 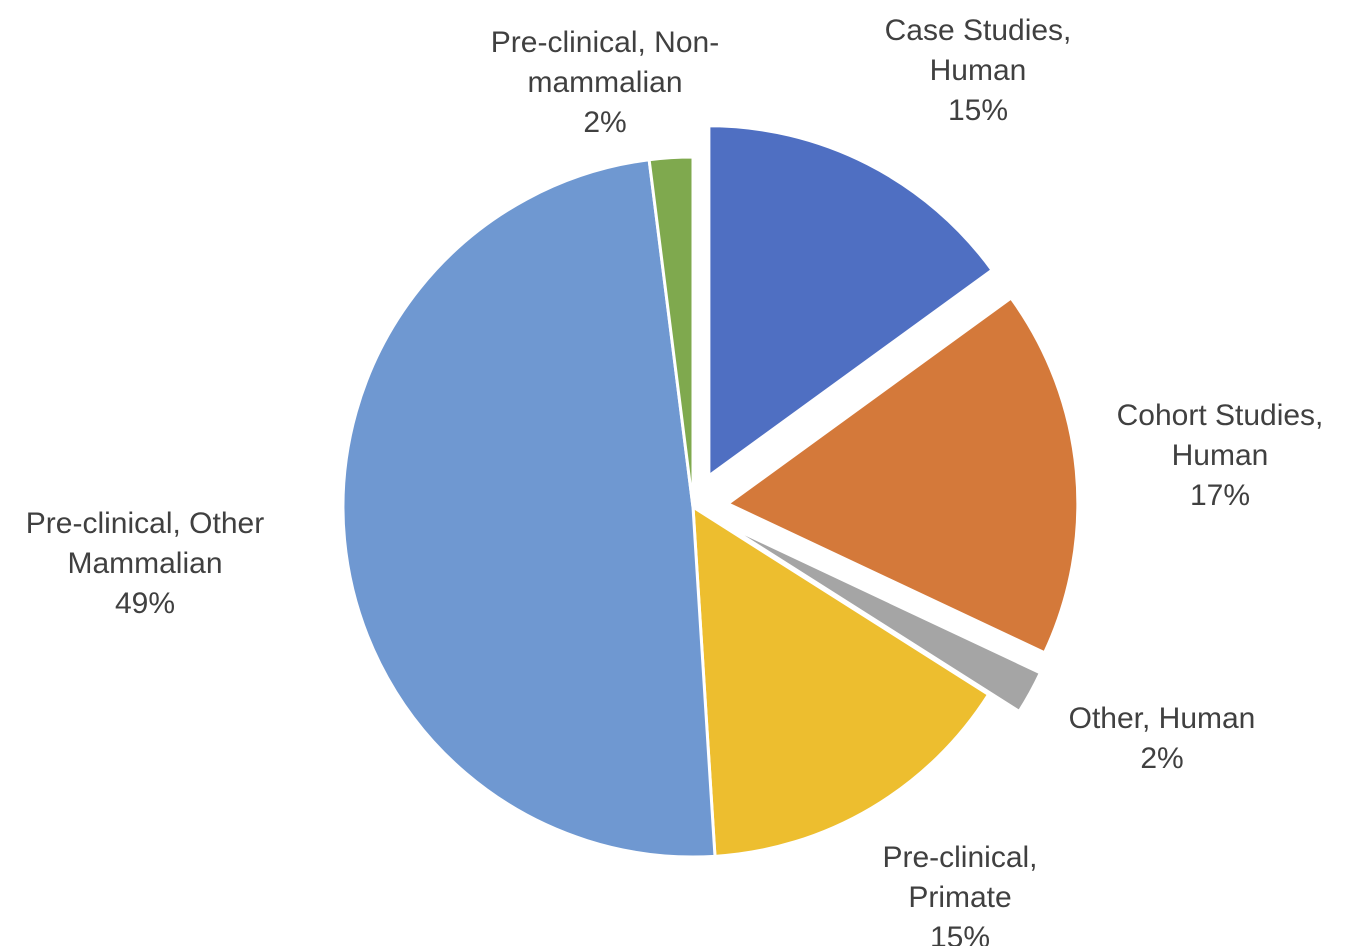 I want to click on data-label-line: Pre-clinical,, so click(x=959, y=857).